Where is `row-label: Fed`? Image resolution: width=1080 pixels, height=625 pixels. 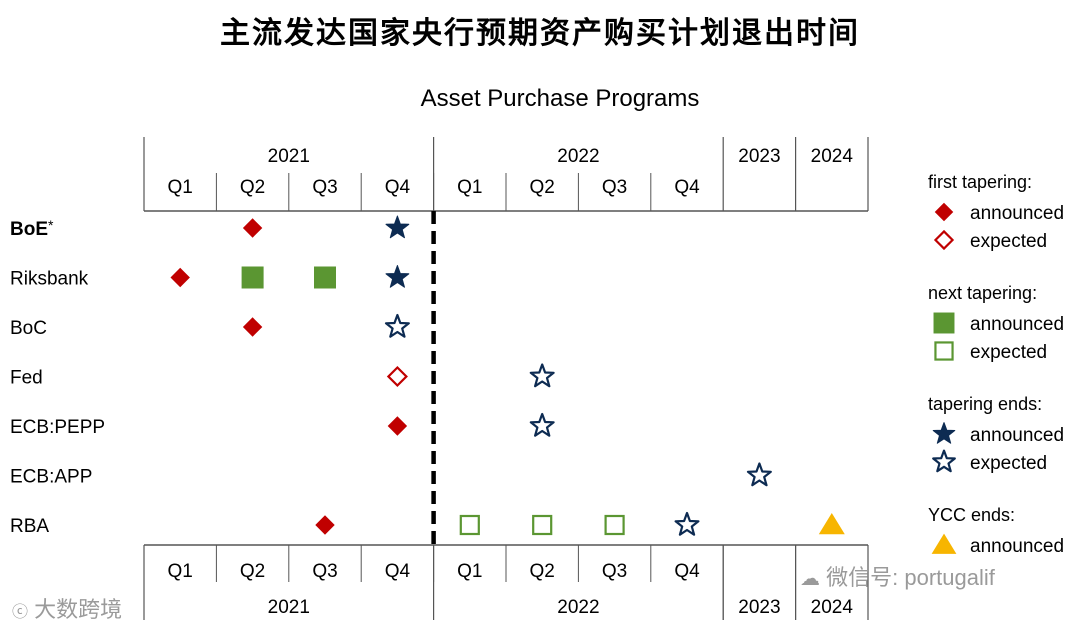 row-label: Fed is located at coordinates (26, 378).